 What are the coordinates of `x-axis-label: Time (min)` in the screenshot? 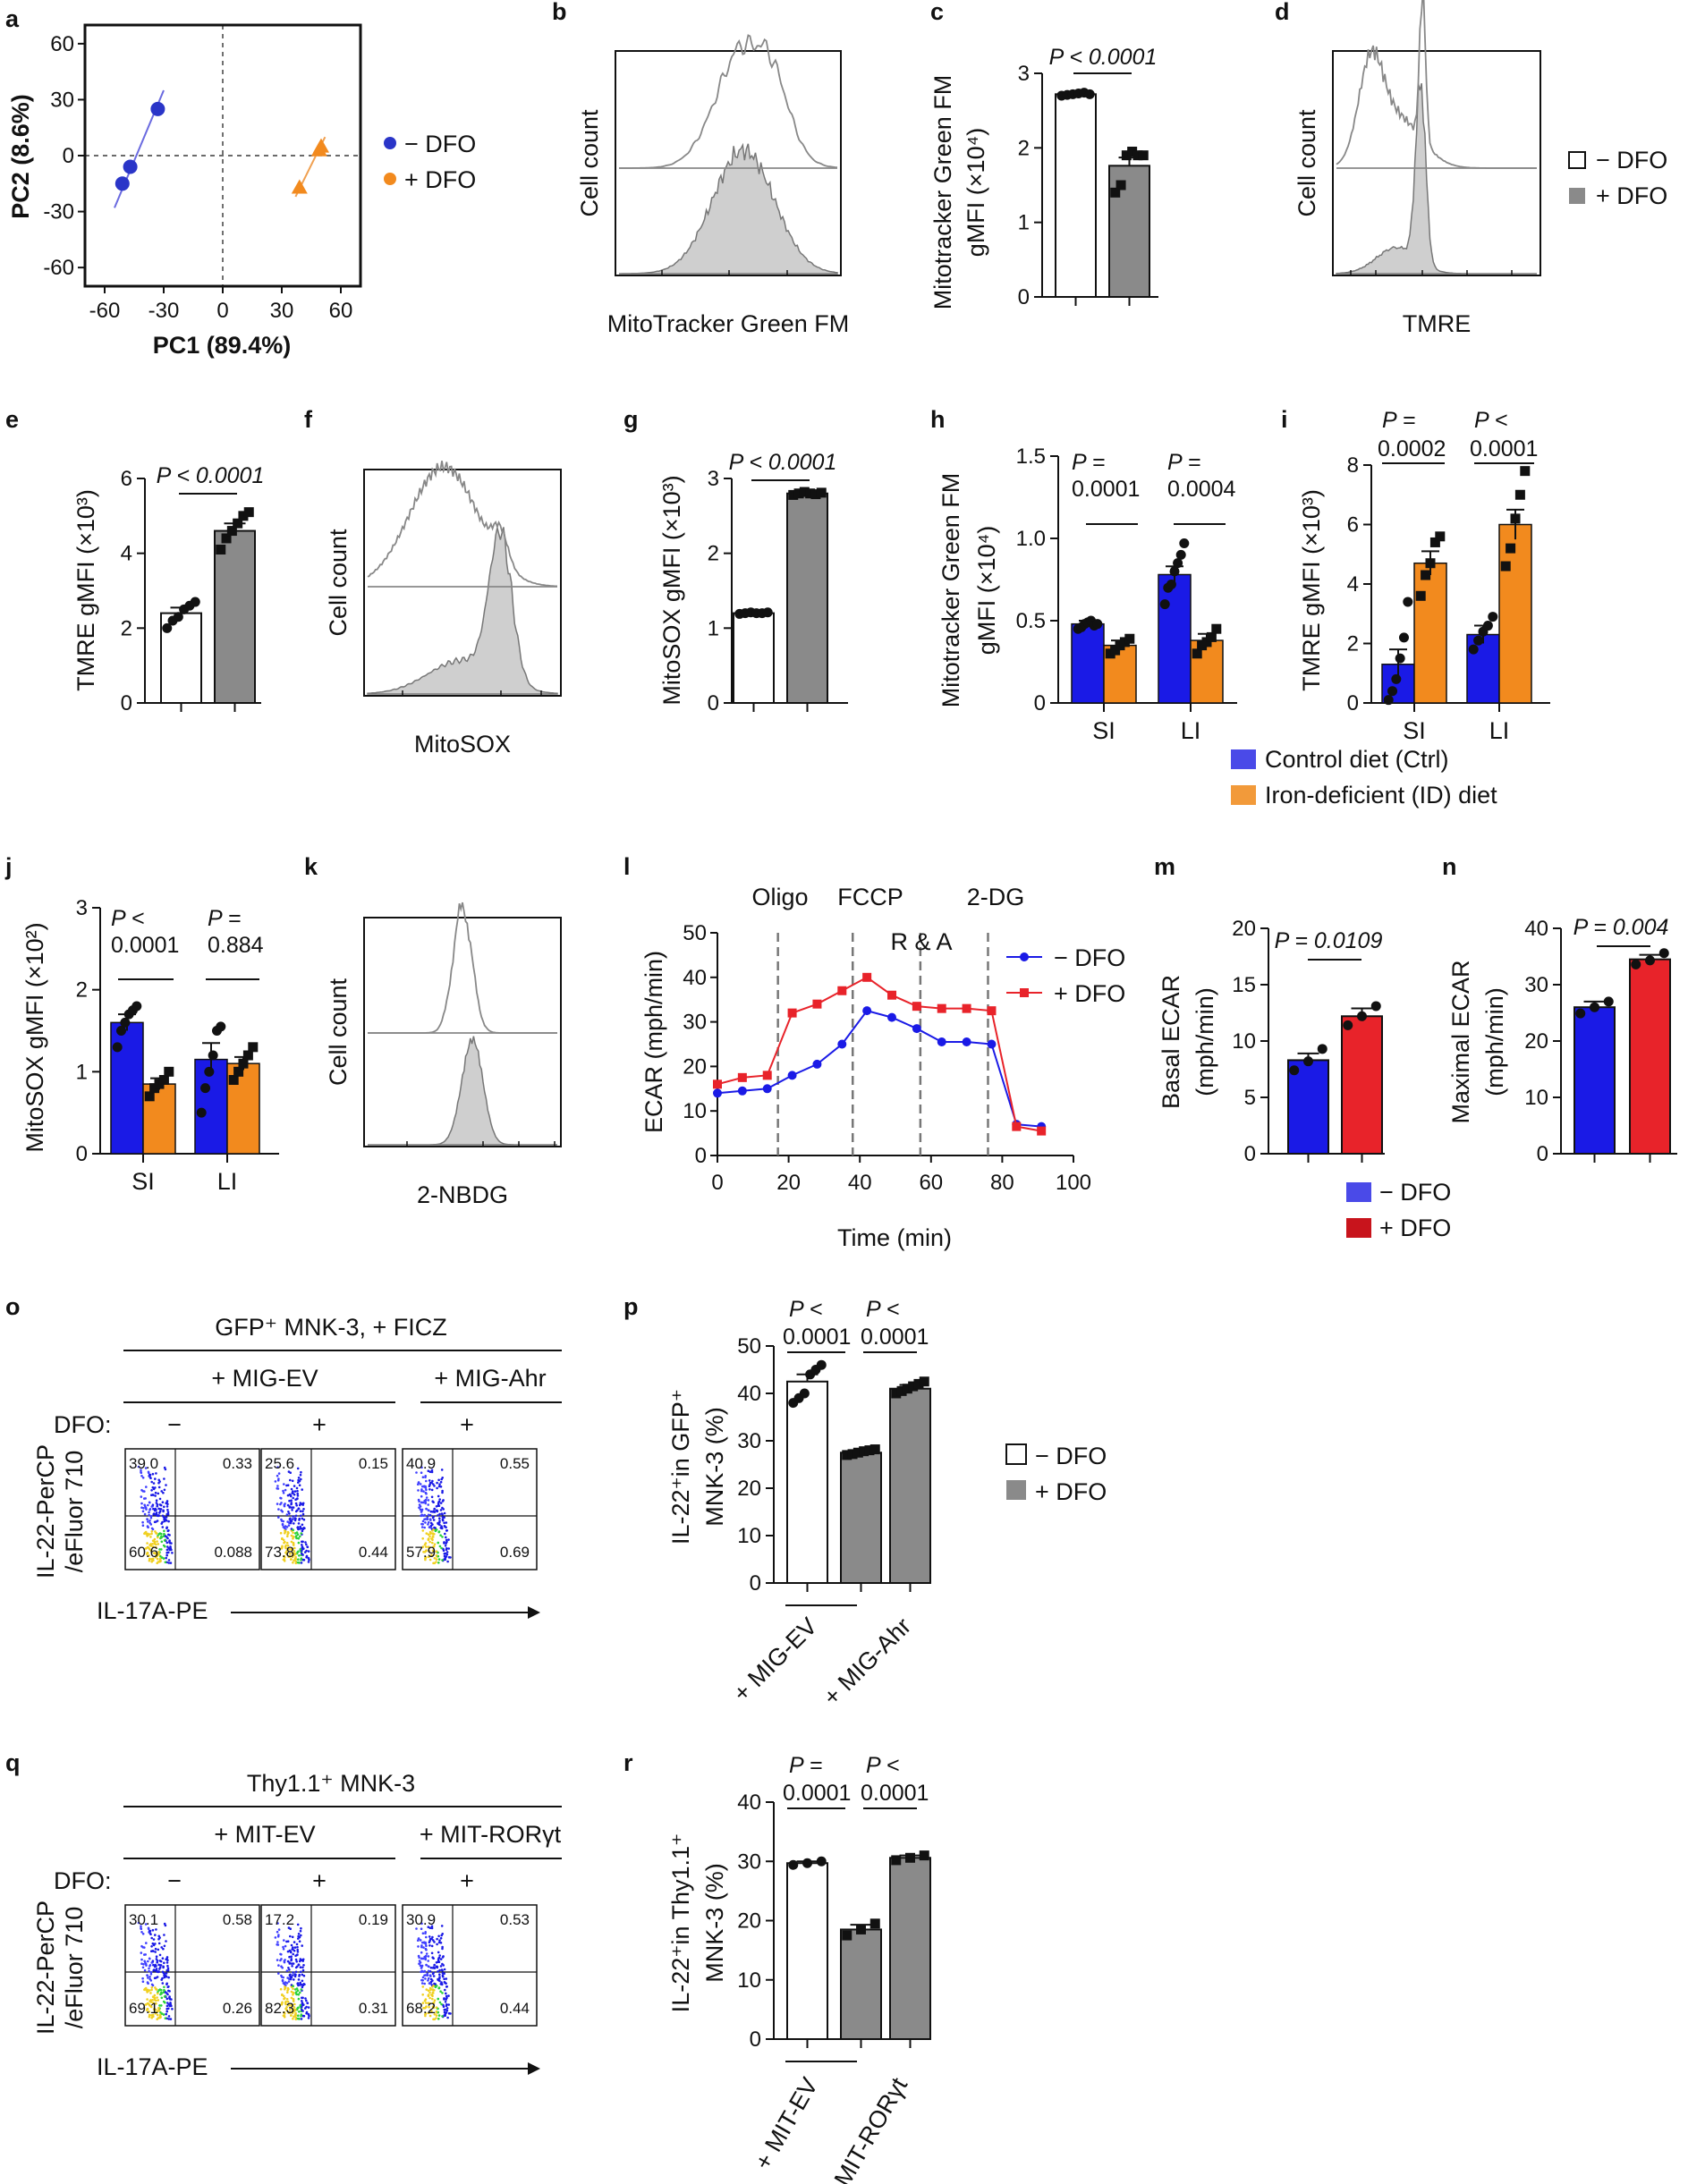 It's located at (894, 1237).